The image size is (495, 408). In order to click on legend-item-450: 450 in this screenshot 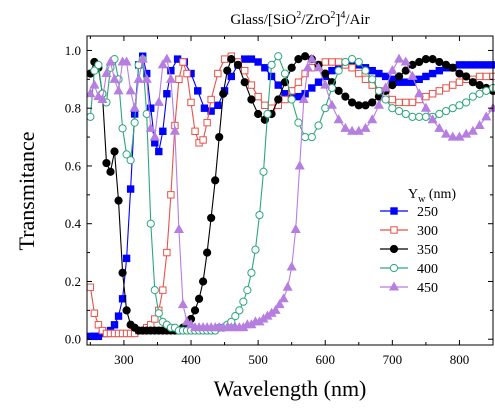, I will do `click(409, 288)`.